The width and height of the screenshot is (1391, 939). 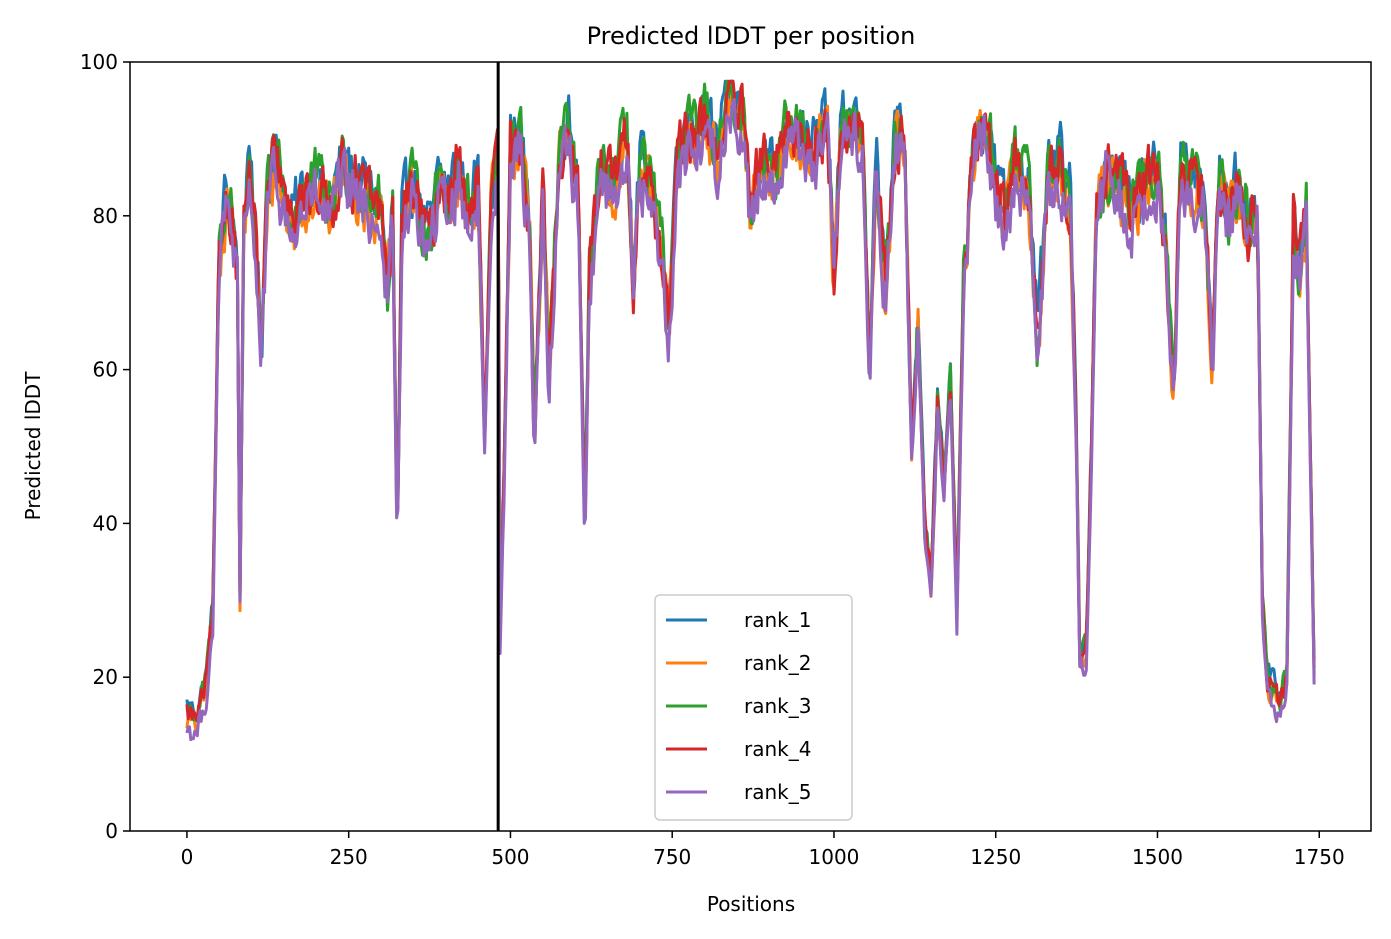 I want to click on x-axis: 0 250 500 750 1000 1250 1500 1750, so click(x=763, y=850).